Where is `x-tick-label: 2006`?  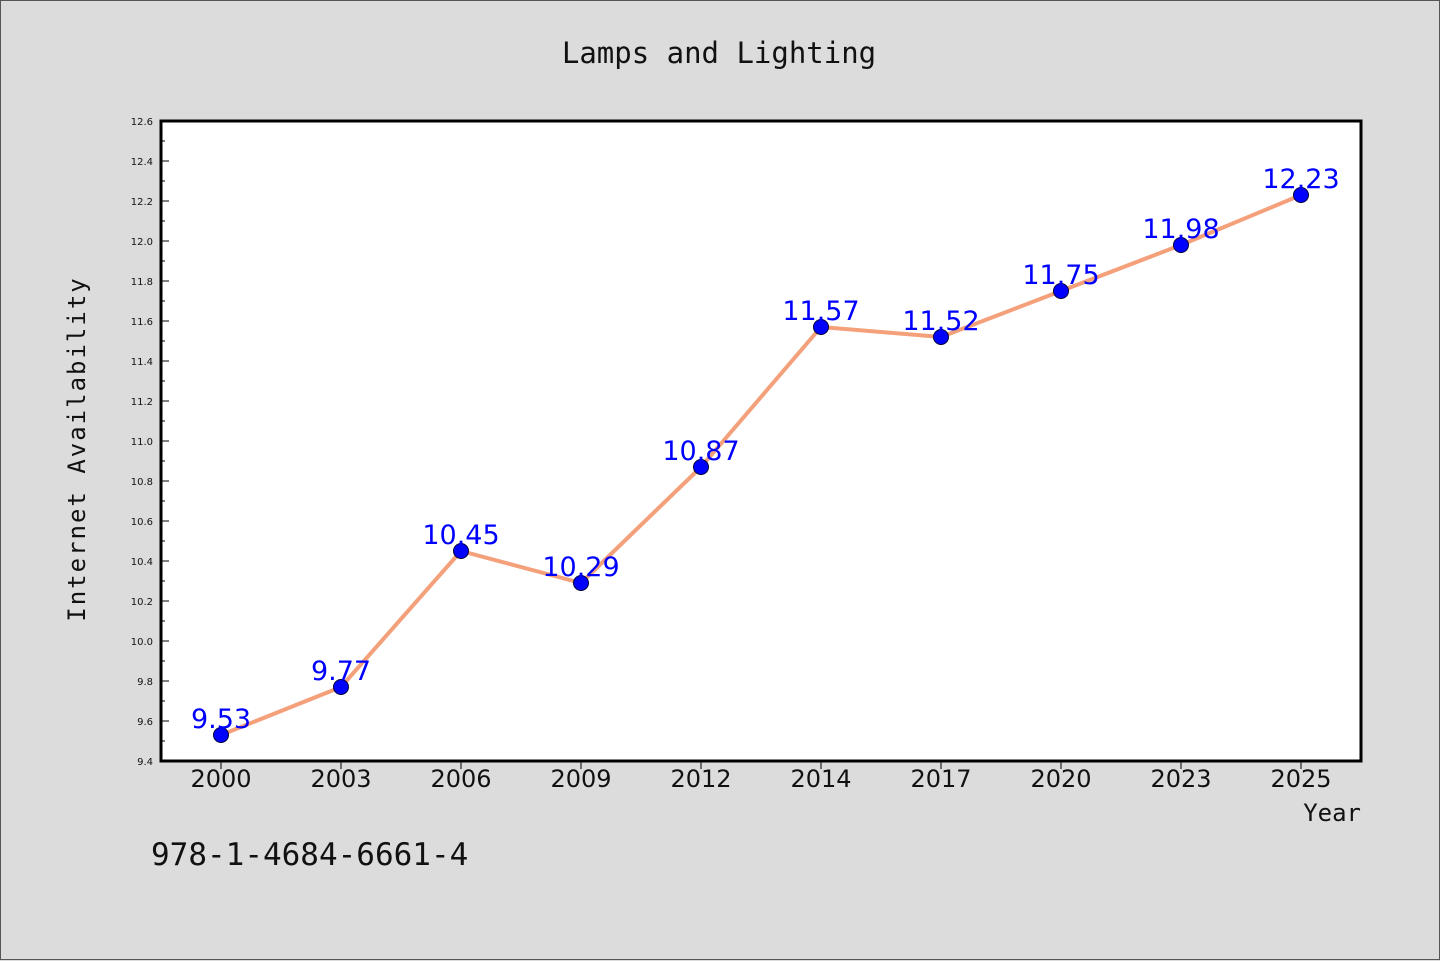
x-tick-label: 2006 is located at coordinates (460, 779).